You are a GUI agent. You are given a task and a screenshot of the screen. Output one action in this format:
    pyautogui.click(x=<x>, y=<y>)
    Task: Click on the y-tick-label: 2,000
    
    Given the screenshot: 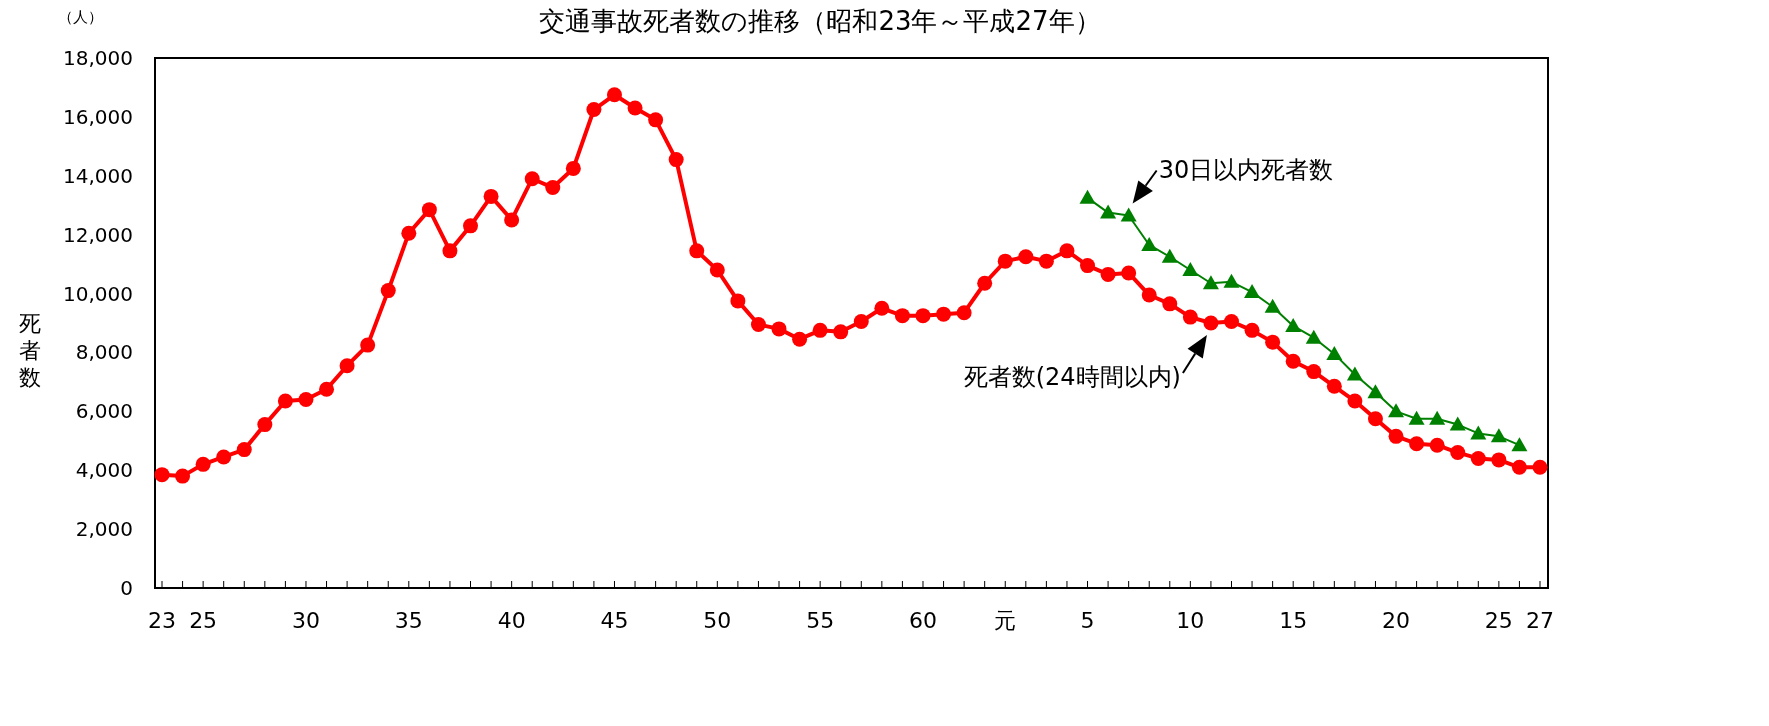 What is the action you would take?
    pyautogui.click(x=104, y=529)
    